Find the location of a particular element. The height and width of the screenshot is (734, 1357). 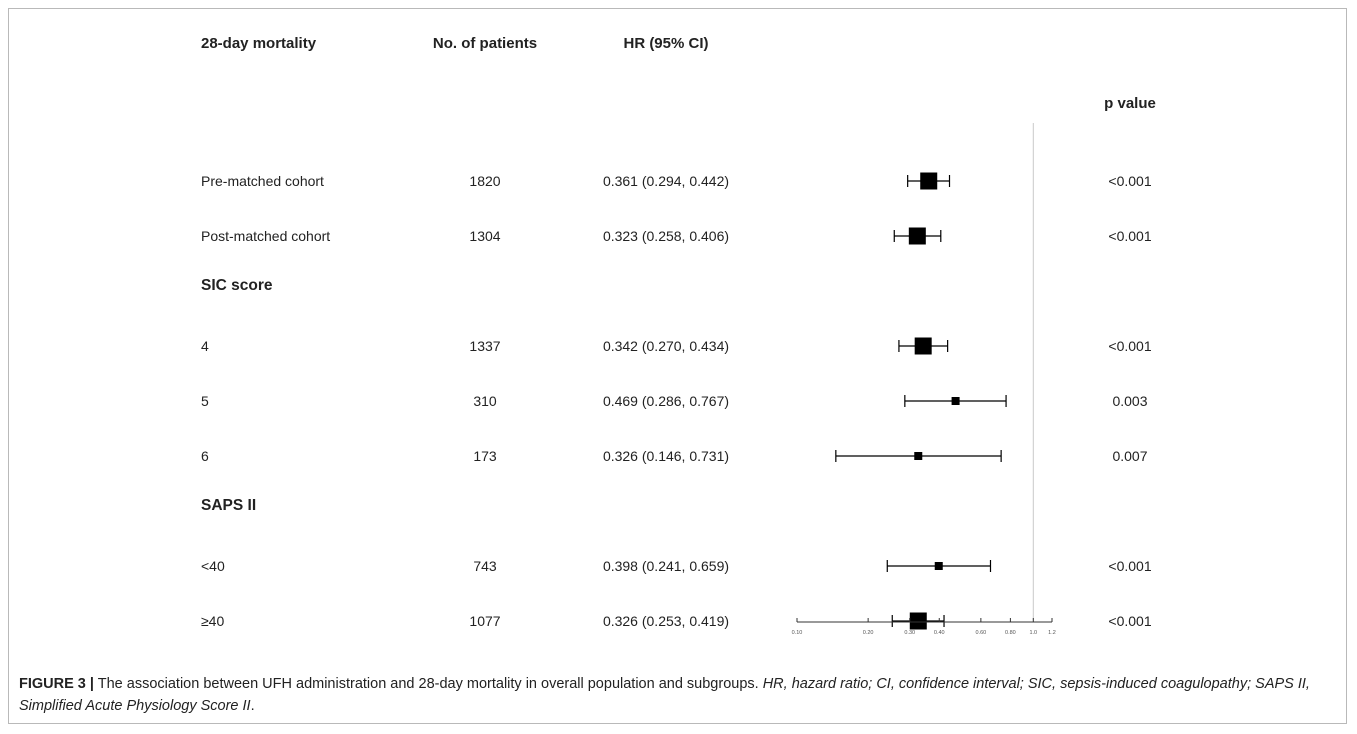

header-hr: HR (95% CI) is located at coordinates (665, 43).